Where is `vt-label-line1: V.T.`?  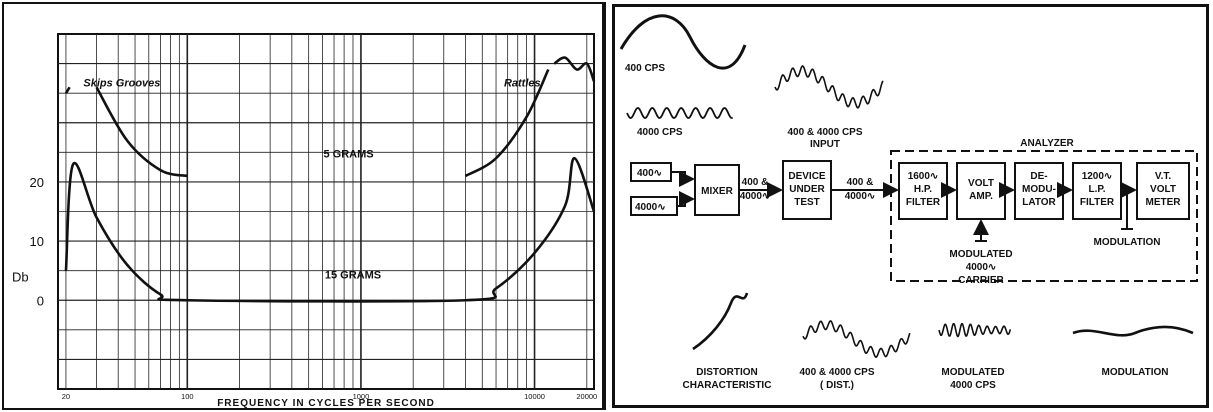
vt-label-line1: V.T. is located at coordinates (1163, 176).